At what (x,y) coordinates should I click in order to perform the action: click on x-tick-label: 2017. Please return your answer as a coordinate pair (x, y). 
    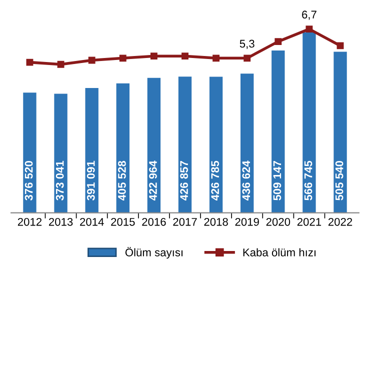
    Looking at the image, I should click on (185, 222).